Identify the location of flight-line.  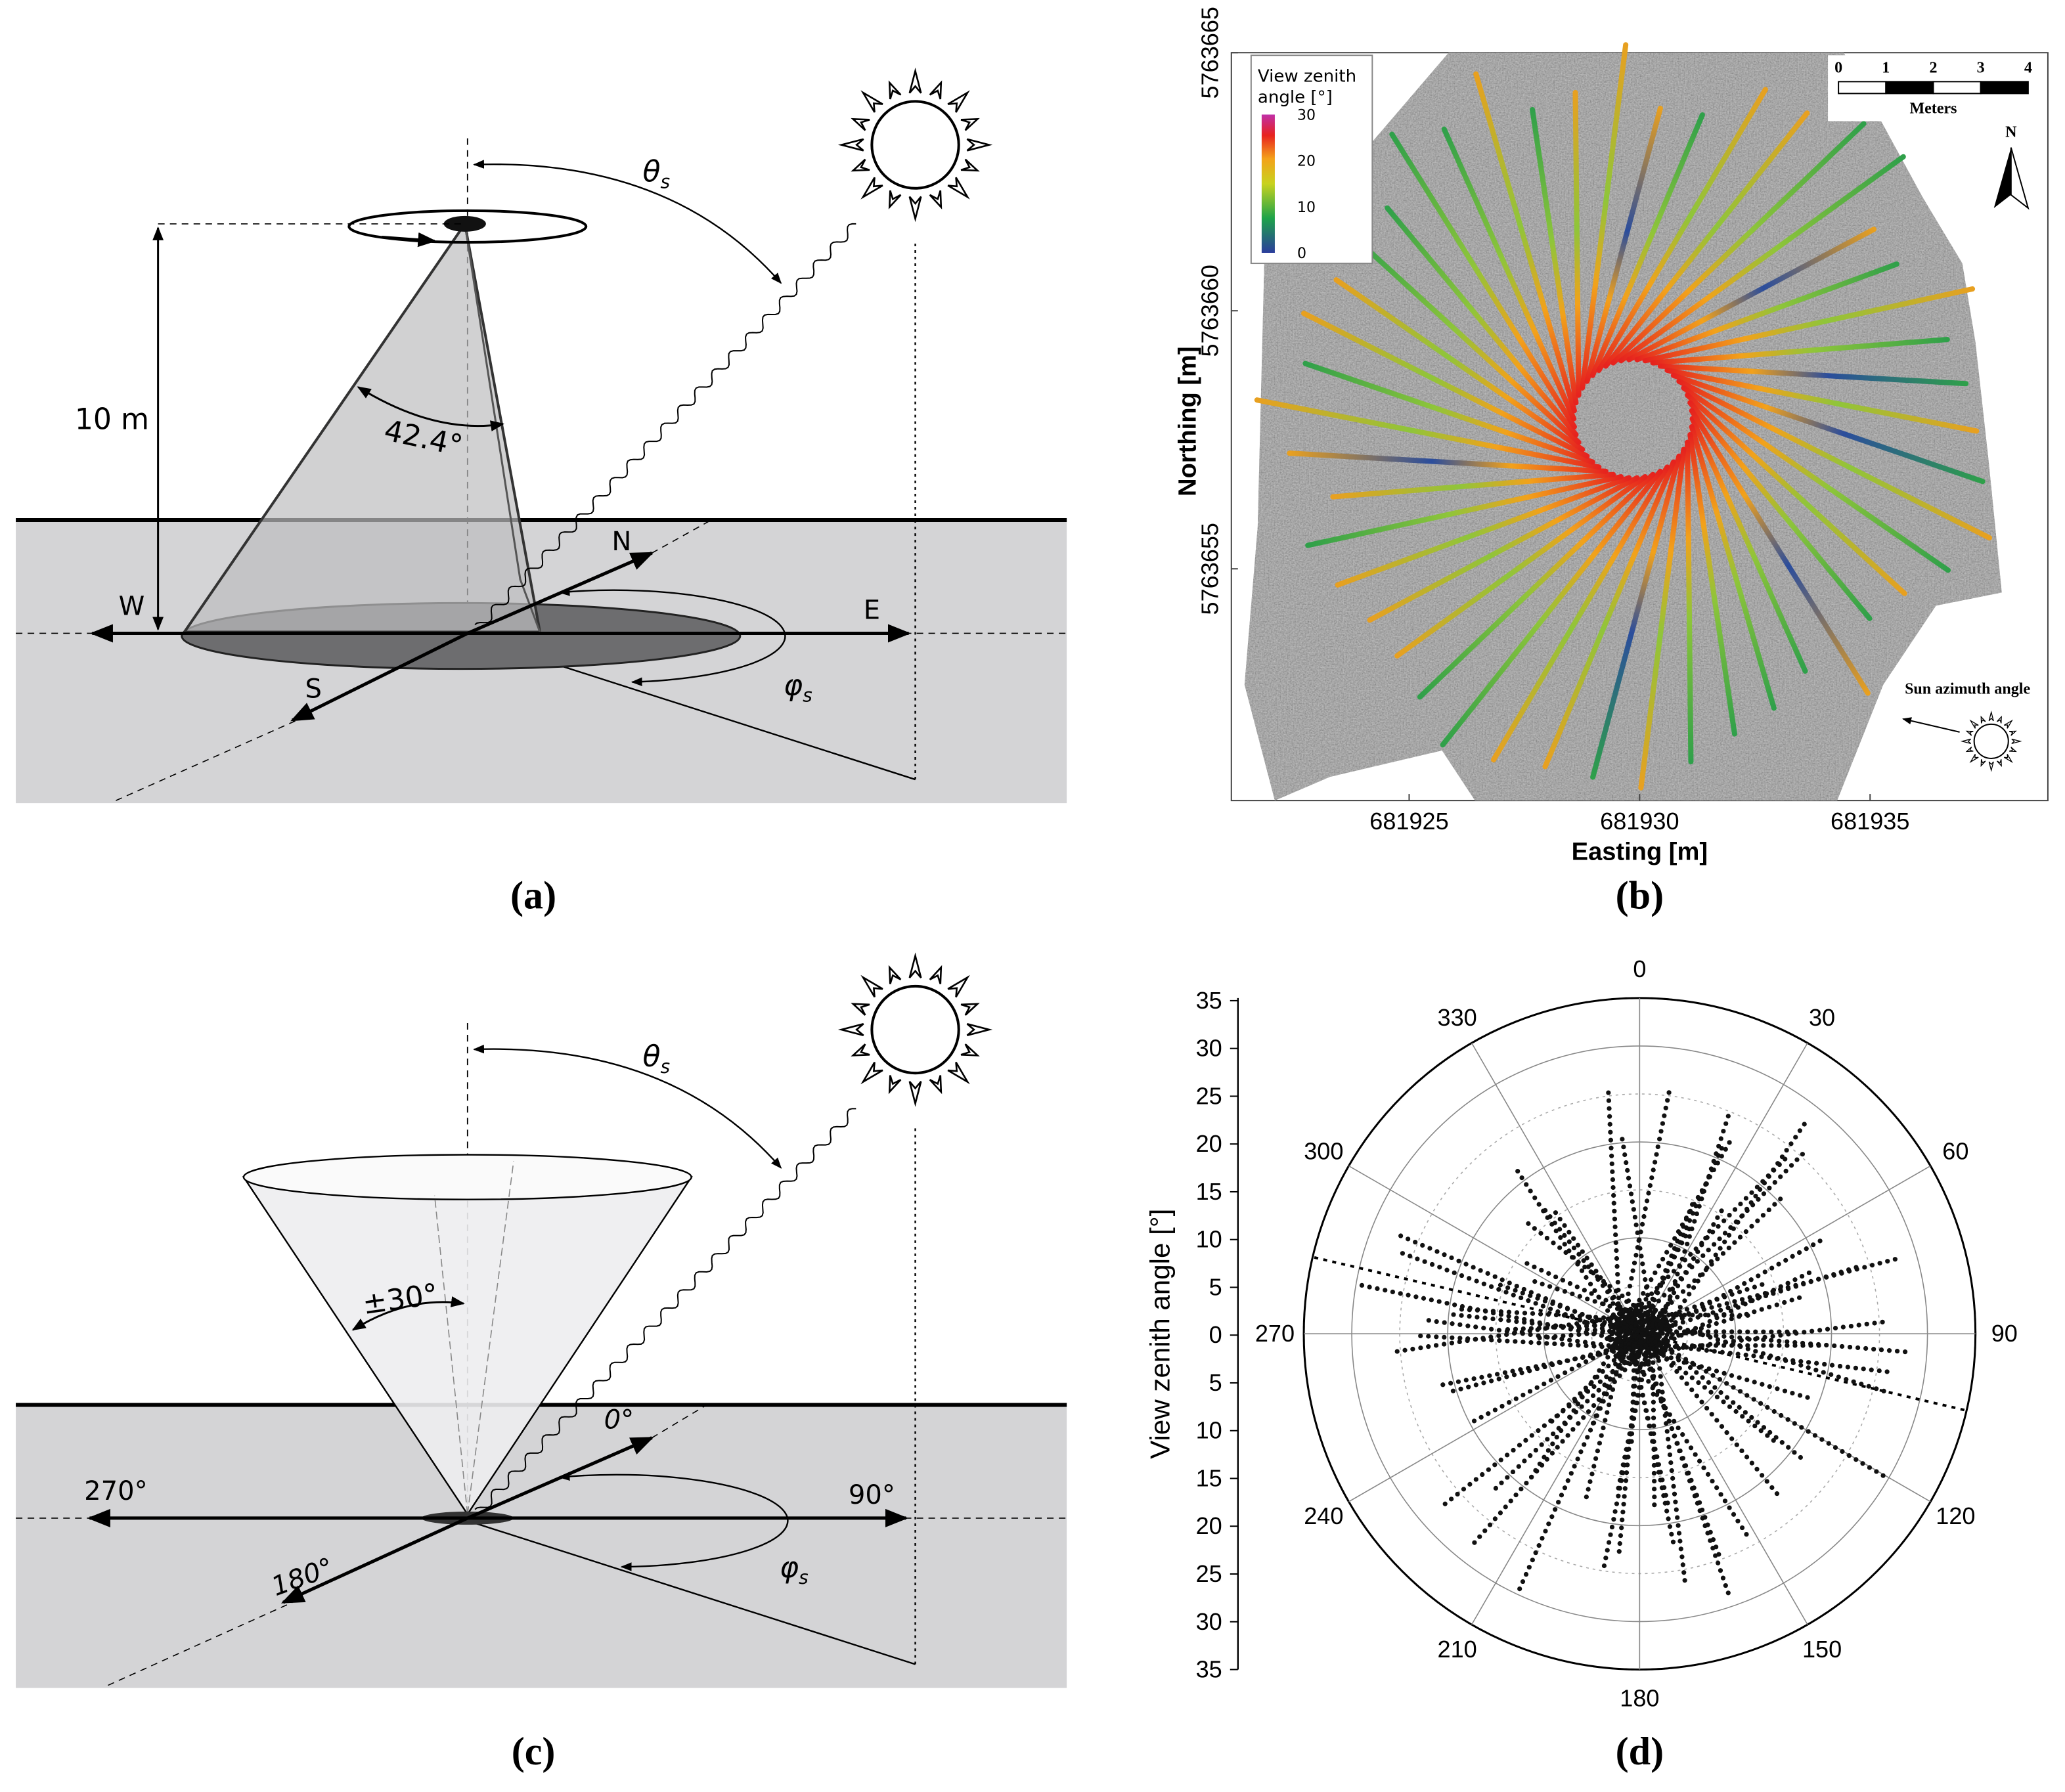
(1748, 545).